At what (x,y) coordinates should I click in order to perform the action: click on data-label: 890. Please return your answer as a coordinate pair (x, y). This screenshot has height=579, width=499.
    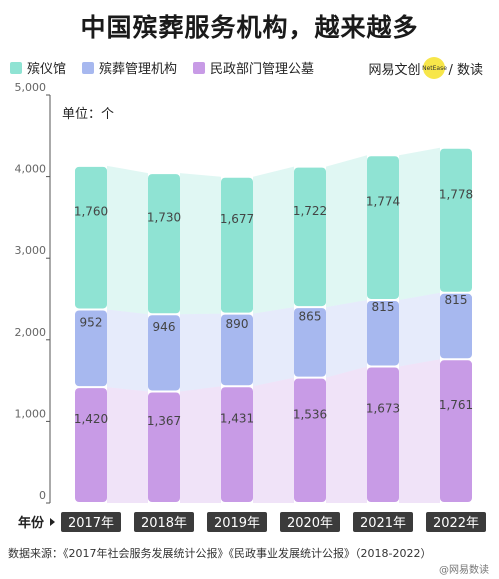
    Looking at the image, I should click on (237, 324).